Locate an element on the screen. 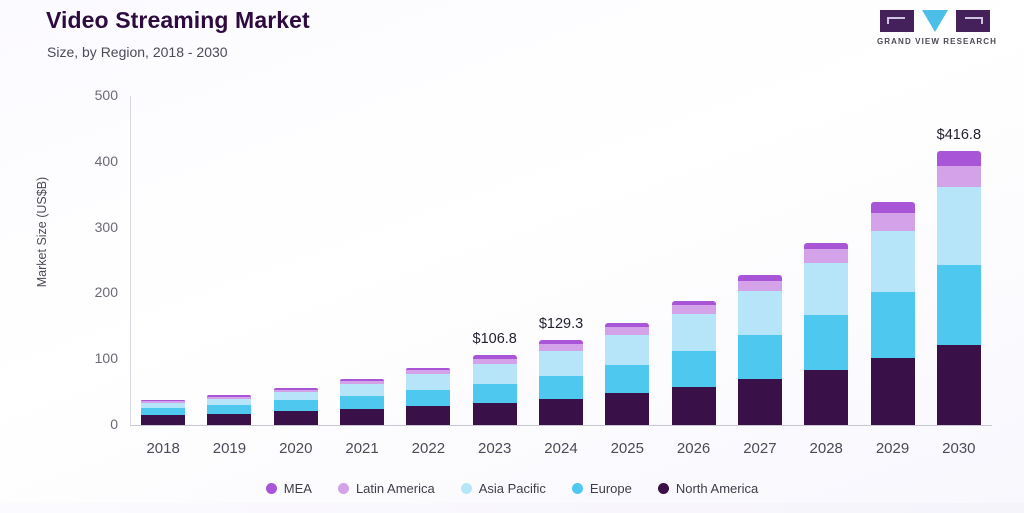 The width and height of the screenshot is (1024, 513). legend-label: Asia Pacific is located at coordinates (512, 488).